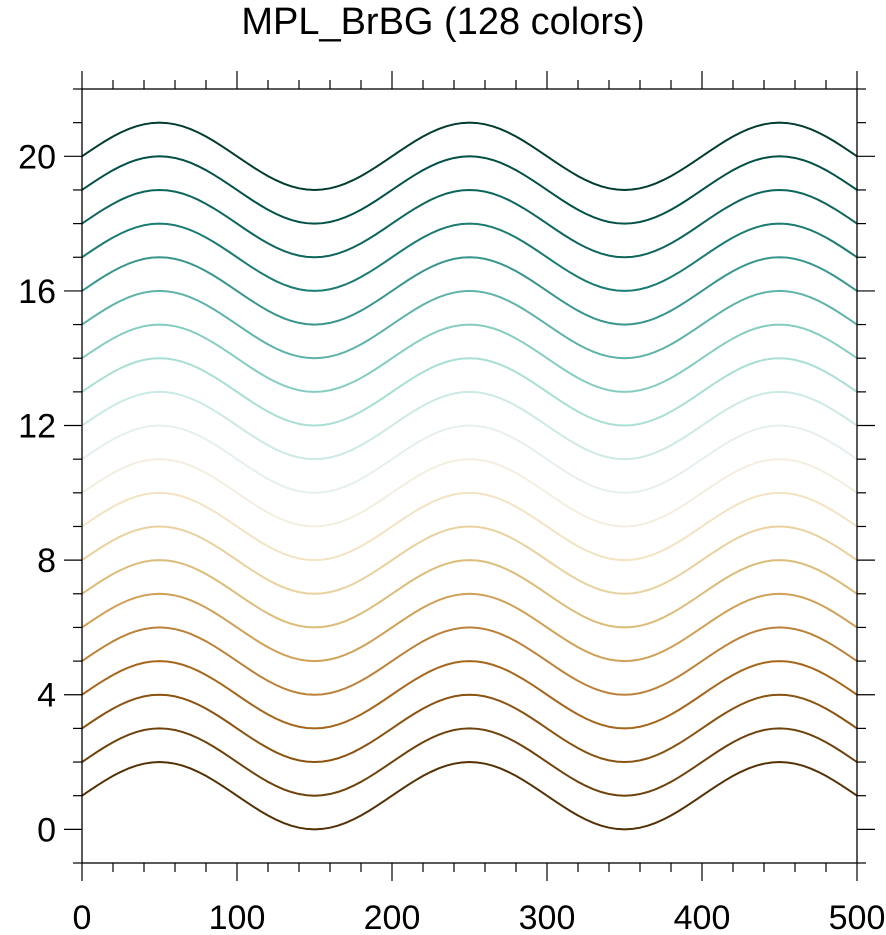 The image size is (886, 935). Describe the element at coordinates (37, 427) in the screenshot. I see `y-tick-label: 12` at that location.